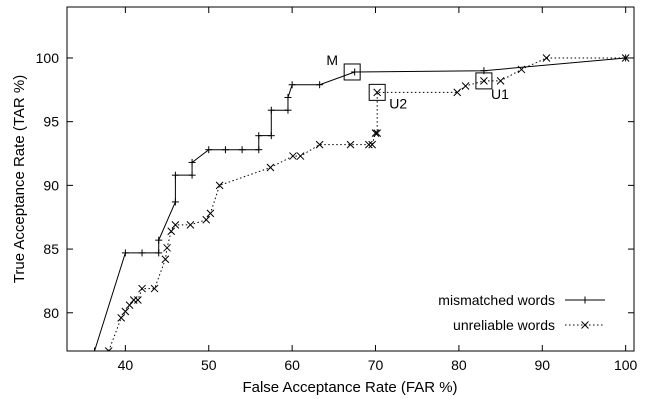  What do you see at coordinates (500, 94) in the screenshot?
I see `highlight-label: U1` at bounding box center [500, 94].